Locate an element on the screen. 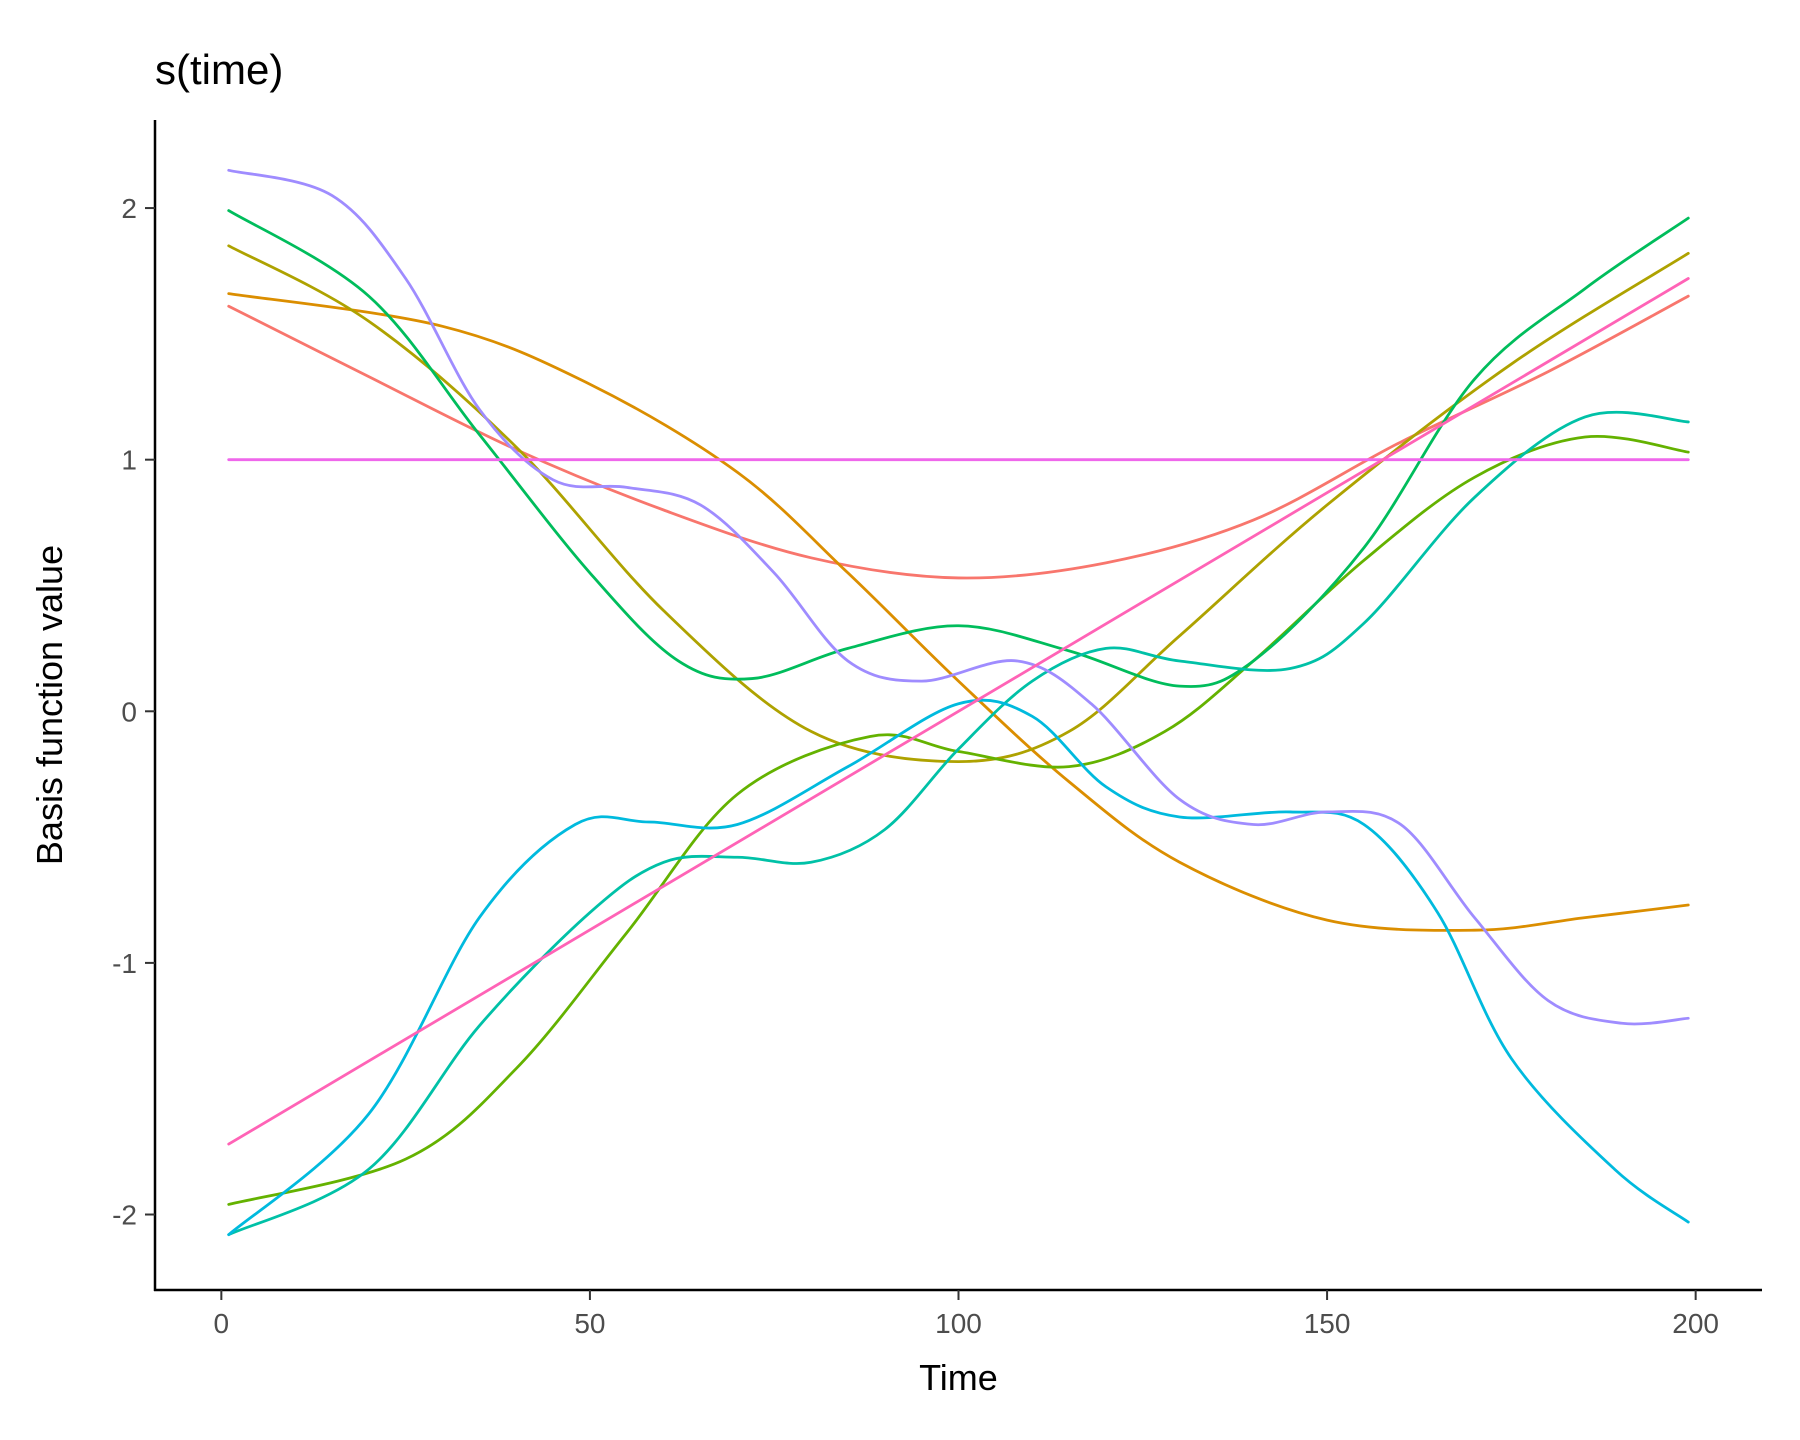  y-tick-label: -2 is located at coordinates (124, 1215).